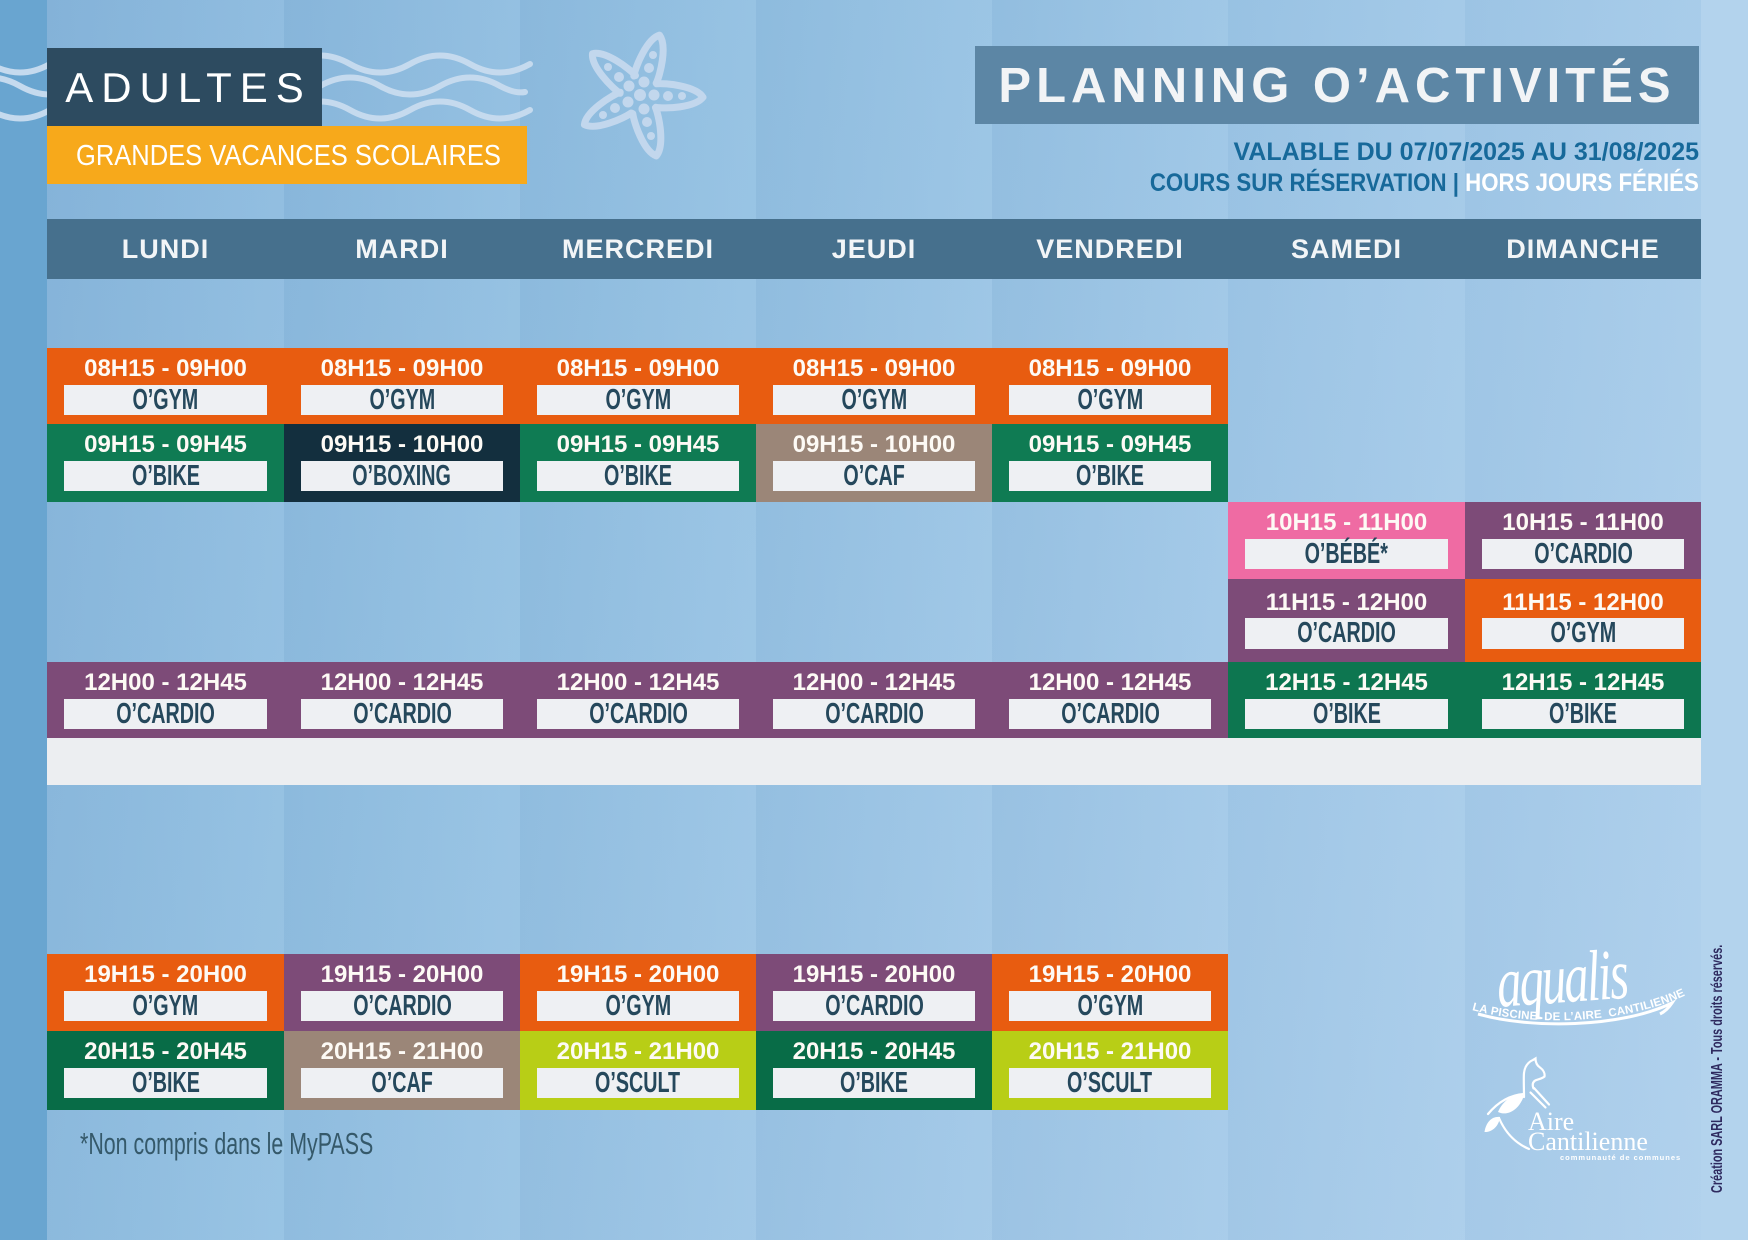  I want to click on svg-text: Cantilienne, so click(1588, 1141).